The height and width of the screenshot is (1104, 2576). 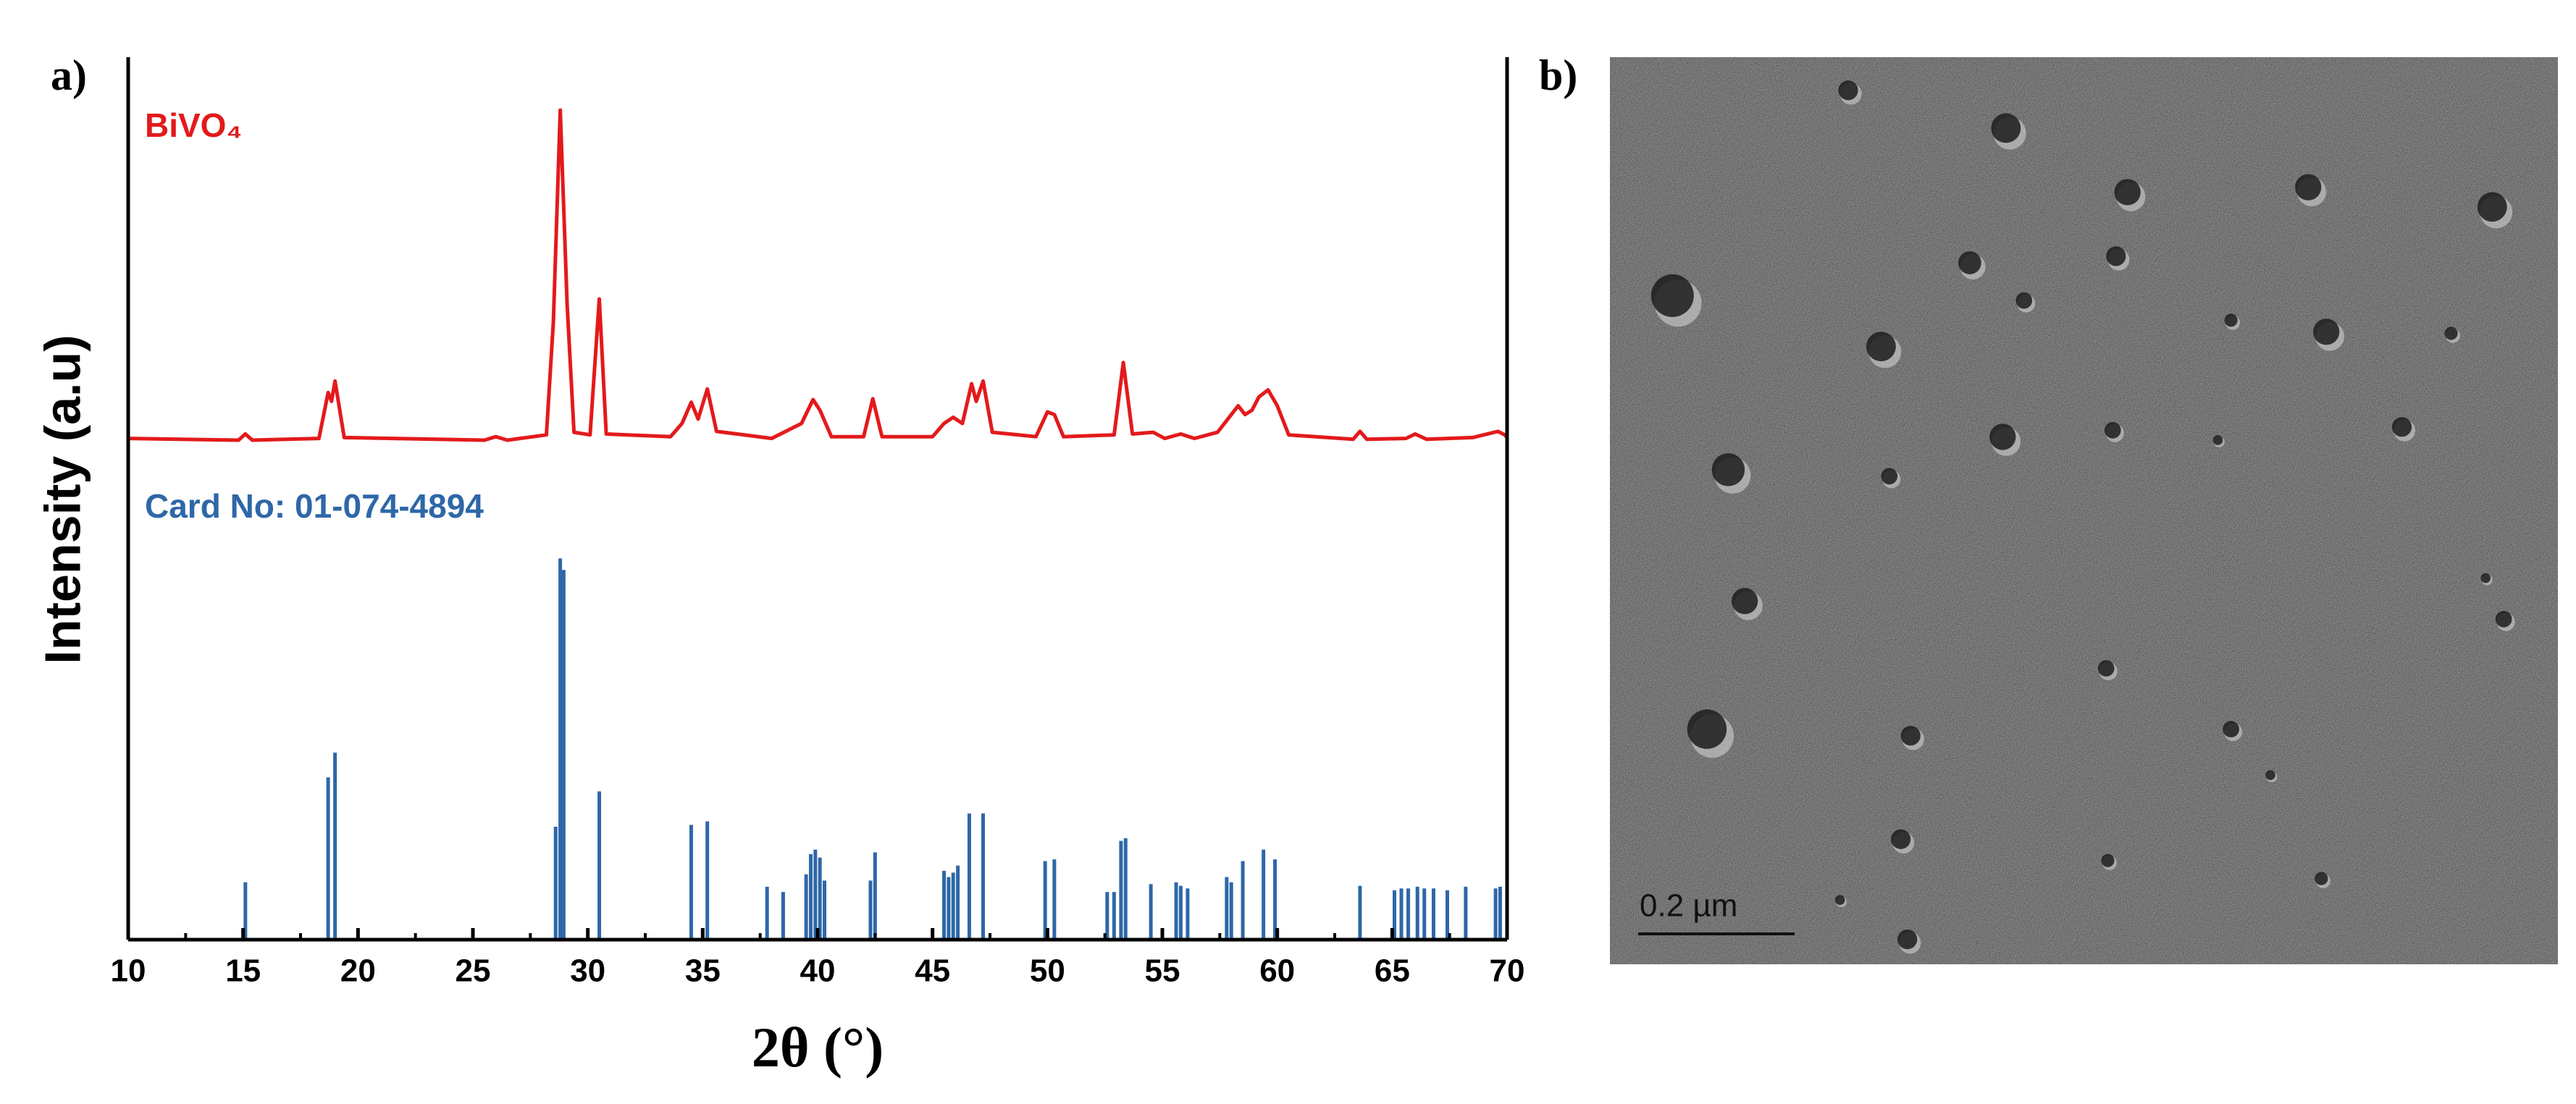 I want to click on x-tick-label: 60, so click(x=1277, y=971).